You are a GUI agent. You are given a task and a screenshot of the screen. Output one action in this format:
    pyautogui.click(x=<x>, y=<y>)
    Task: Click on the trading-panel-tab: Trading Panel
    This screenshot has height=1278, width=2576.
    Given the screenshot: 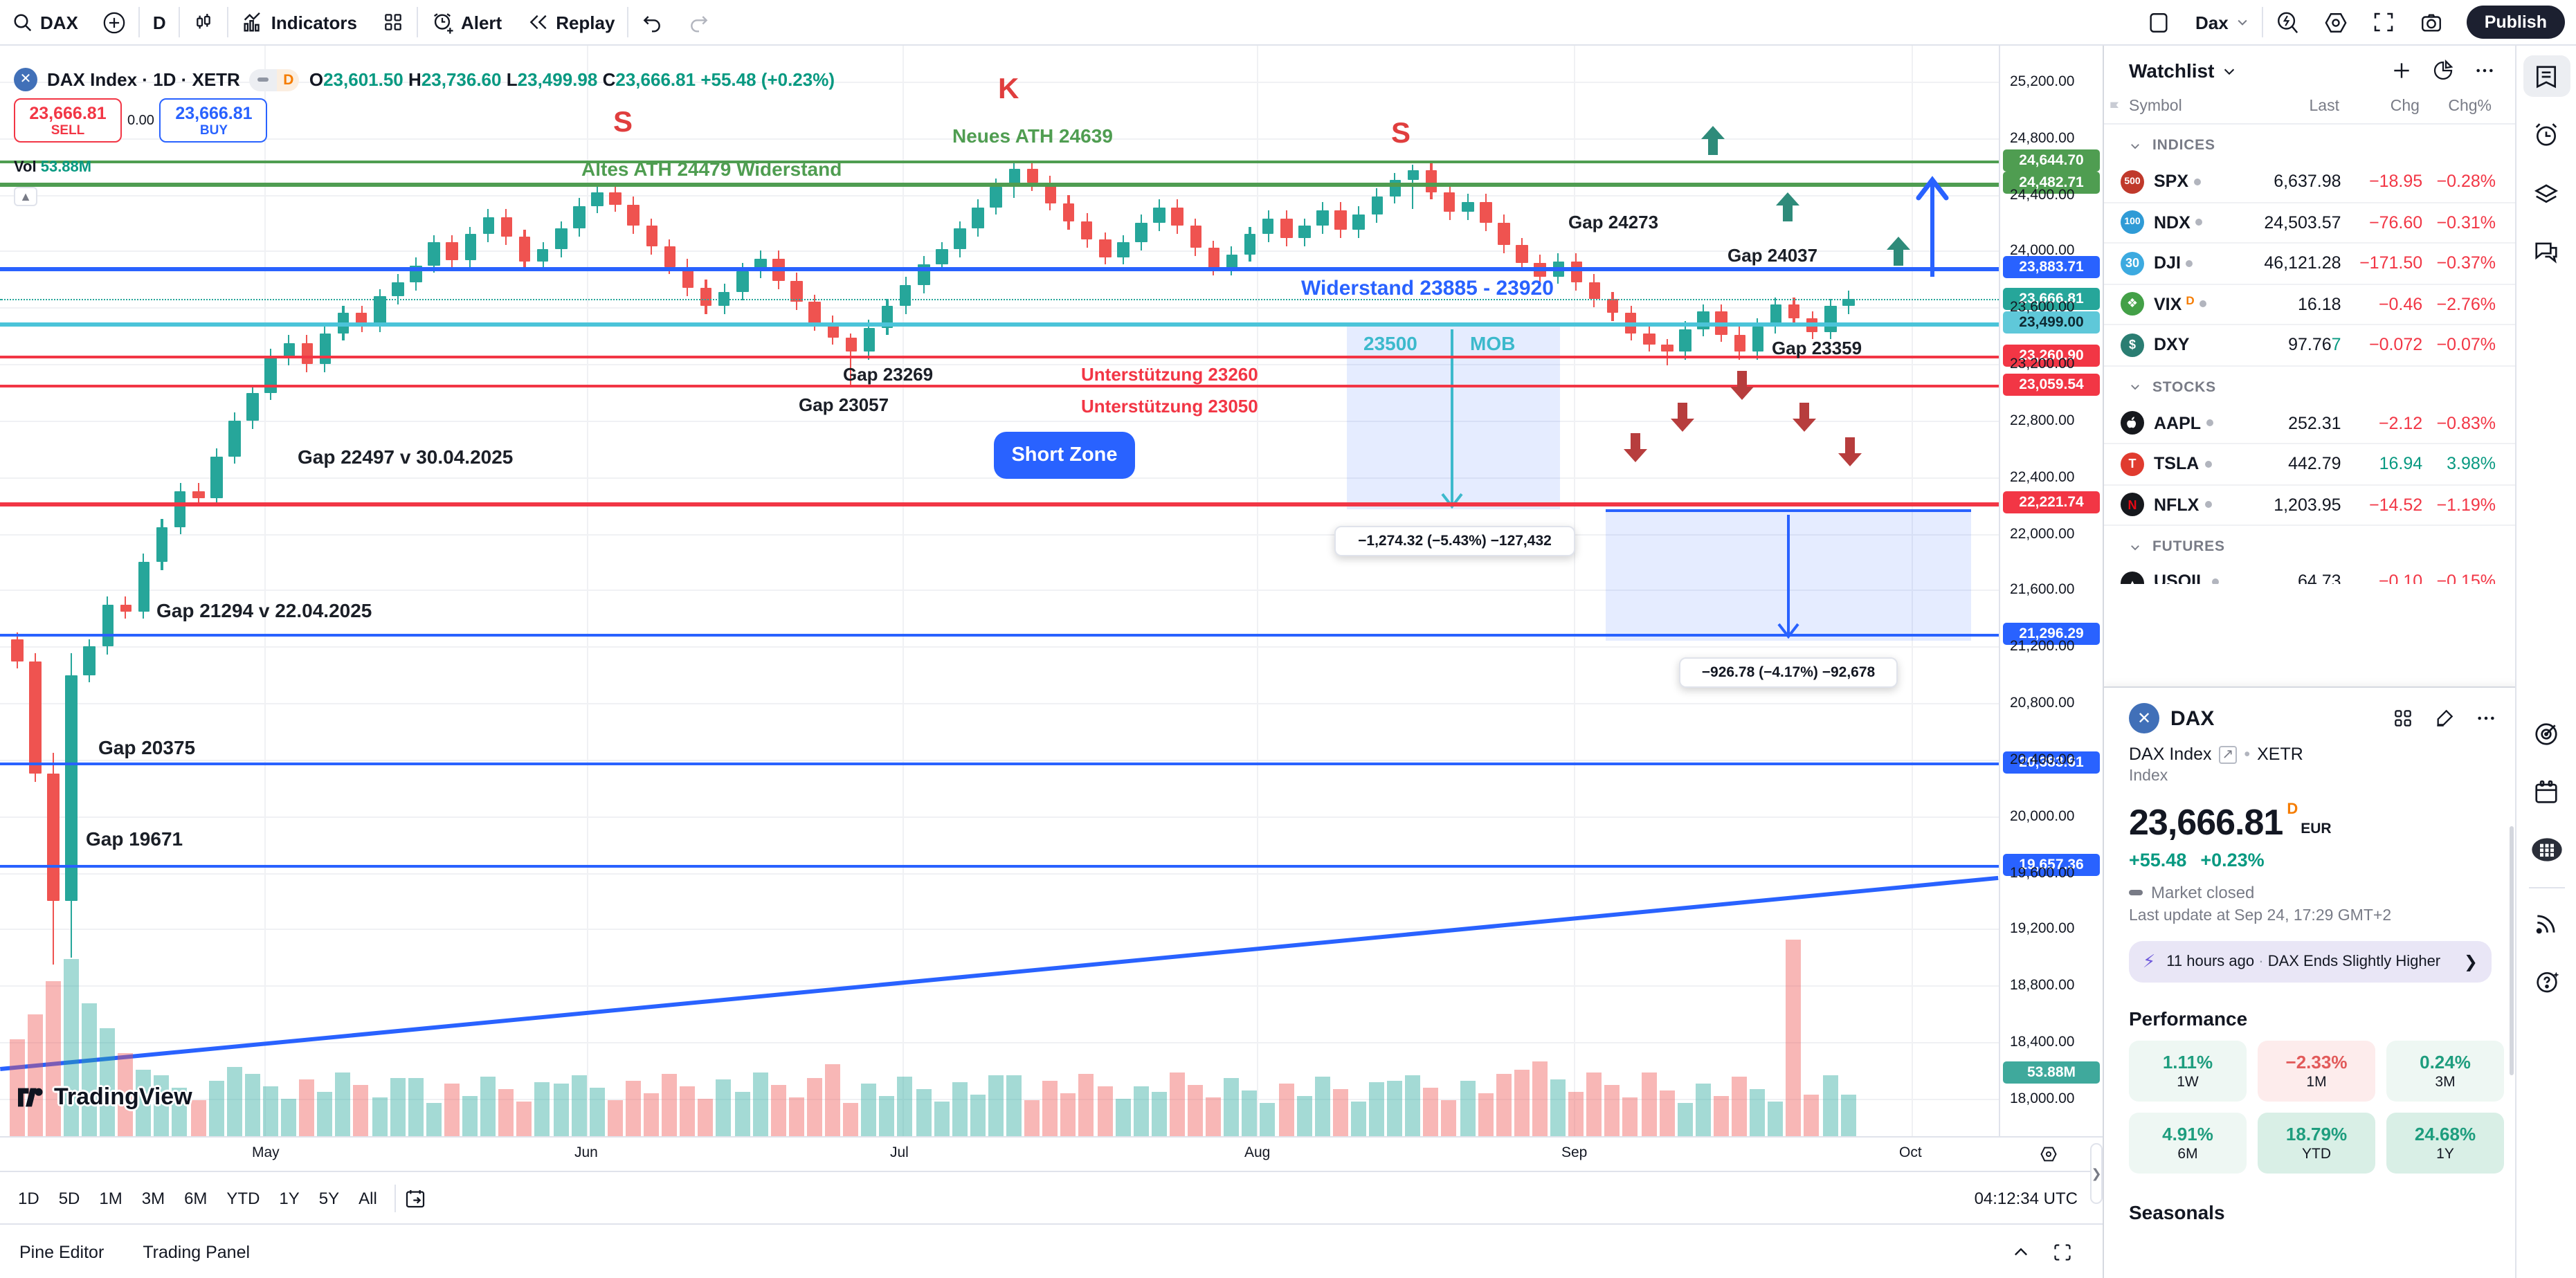 What is the action you would take?
    pyautogui.click(x=197, y=1252)
    